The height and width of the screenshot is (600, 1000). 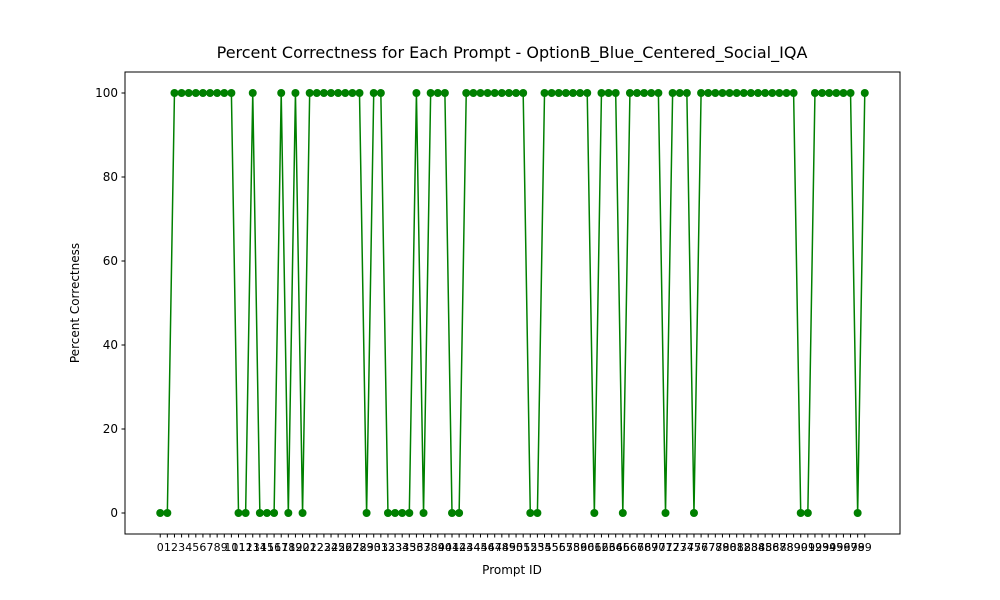 I want to click on y-tick-label: 80, so click(x=110, y=177).